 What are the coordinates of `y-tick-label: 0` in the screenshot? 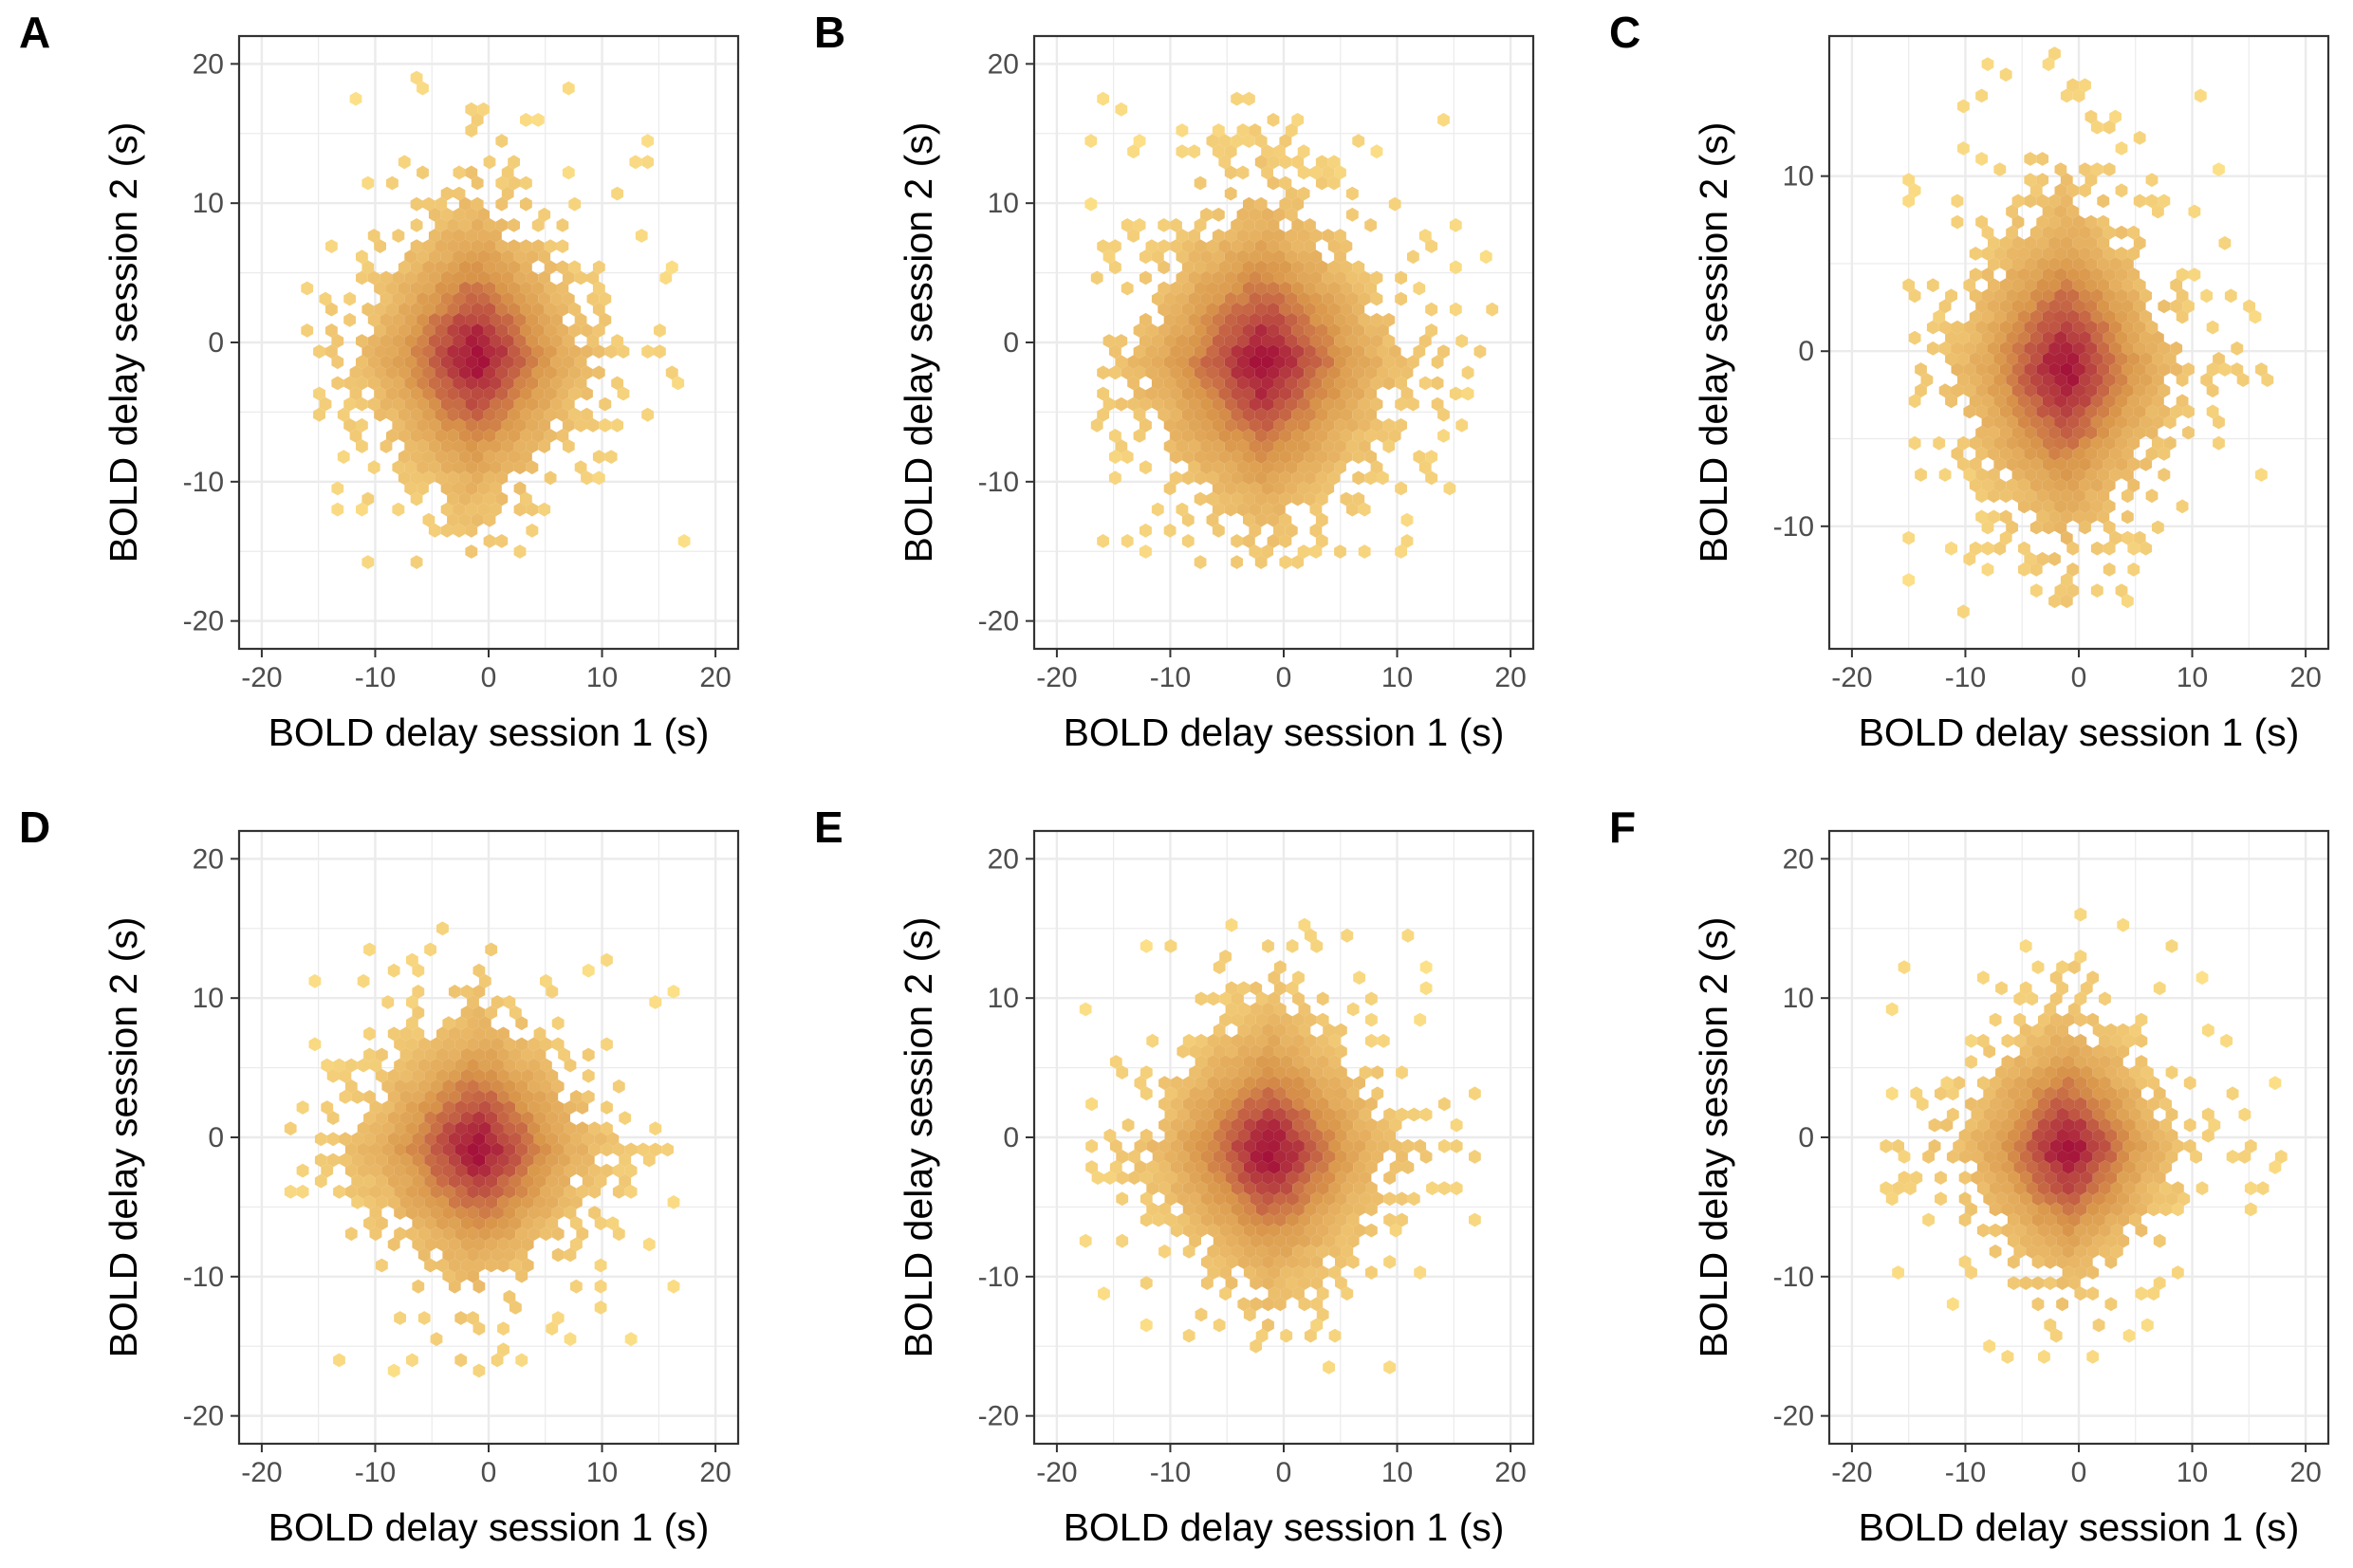 It's located at (1806, 352).